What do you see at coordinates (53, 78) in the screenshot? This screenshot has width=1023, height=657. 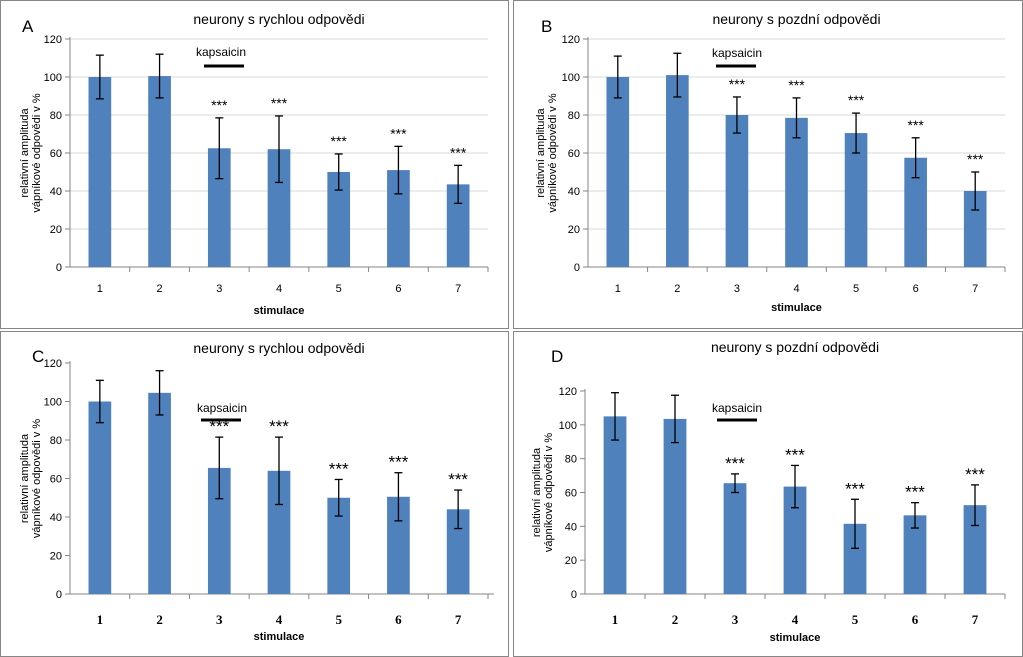 I see `y-tick-label: 100` at bounding box center [53, 78].